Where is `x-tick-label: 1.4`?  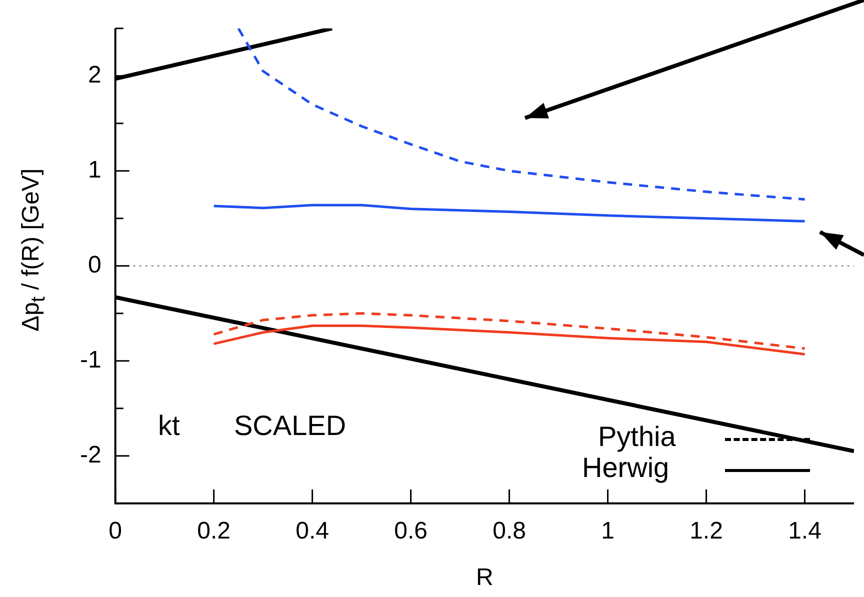
x-tick-label: 1.4 is located at coordinates (805, 530).